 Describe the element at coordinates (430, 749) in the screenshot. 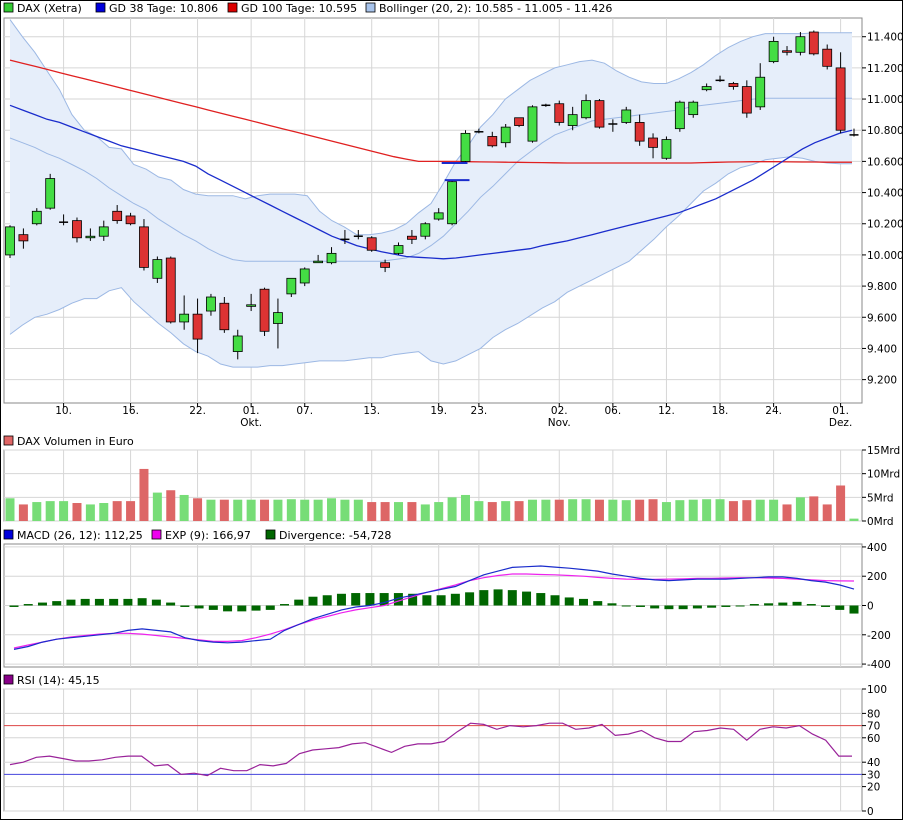

I see `rsi-line` at that location.